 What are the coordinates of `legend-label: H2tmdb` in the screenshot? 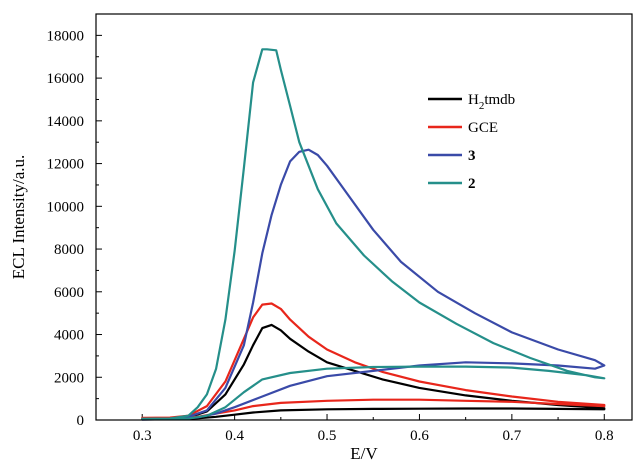 It's located at (491, 102).